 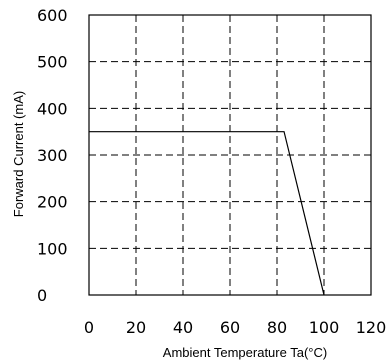 What do you see at coordinates (324, 327) in the screenshot?
I see `x-tick-label: 100` at bounding box center [324, 327].